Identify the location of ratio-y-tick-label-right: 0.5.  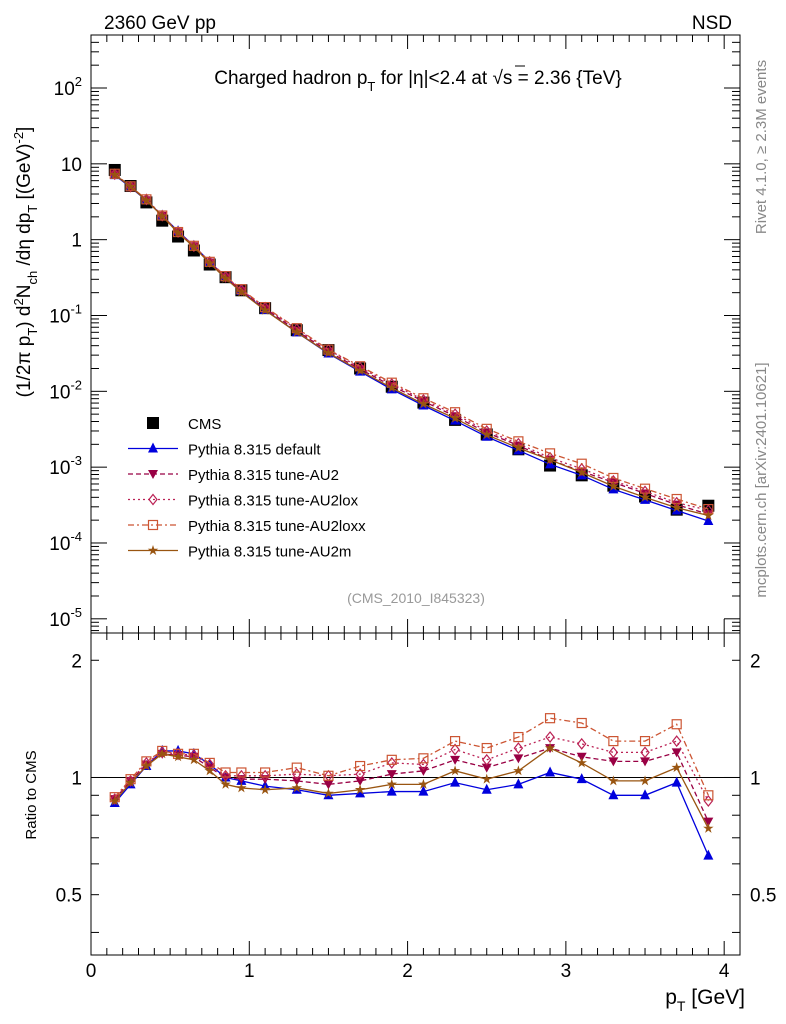
(763, 896).